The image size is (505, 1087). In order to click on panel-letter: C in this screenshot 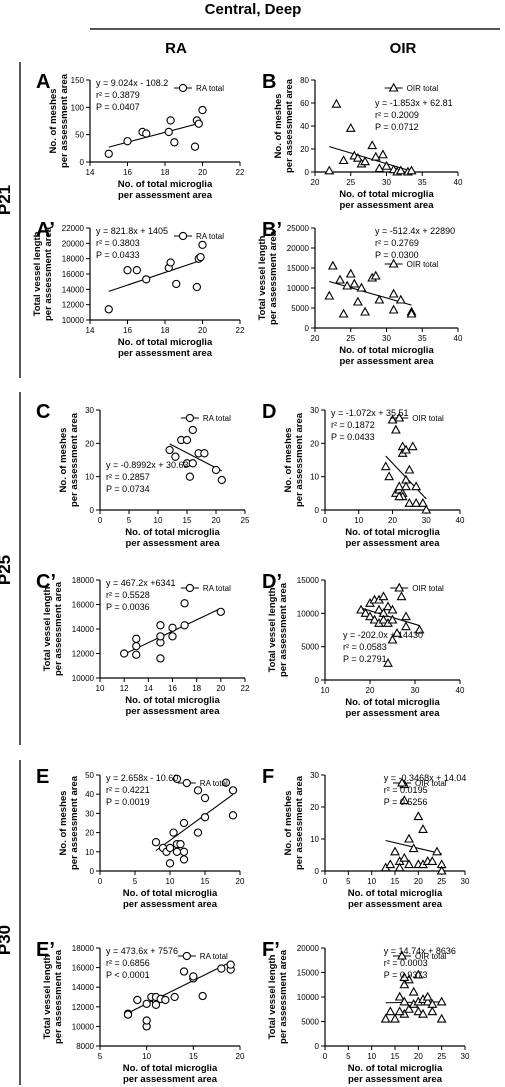, I will do `click(43, 412)`.